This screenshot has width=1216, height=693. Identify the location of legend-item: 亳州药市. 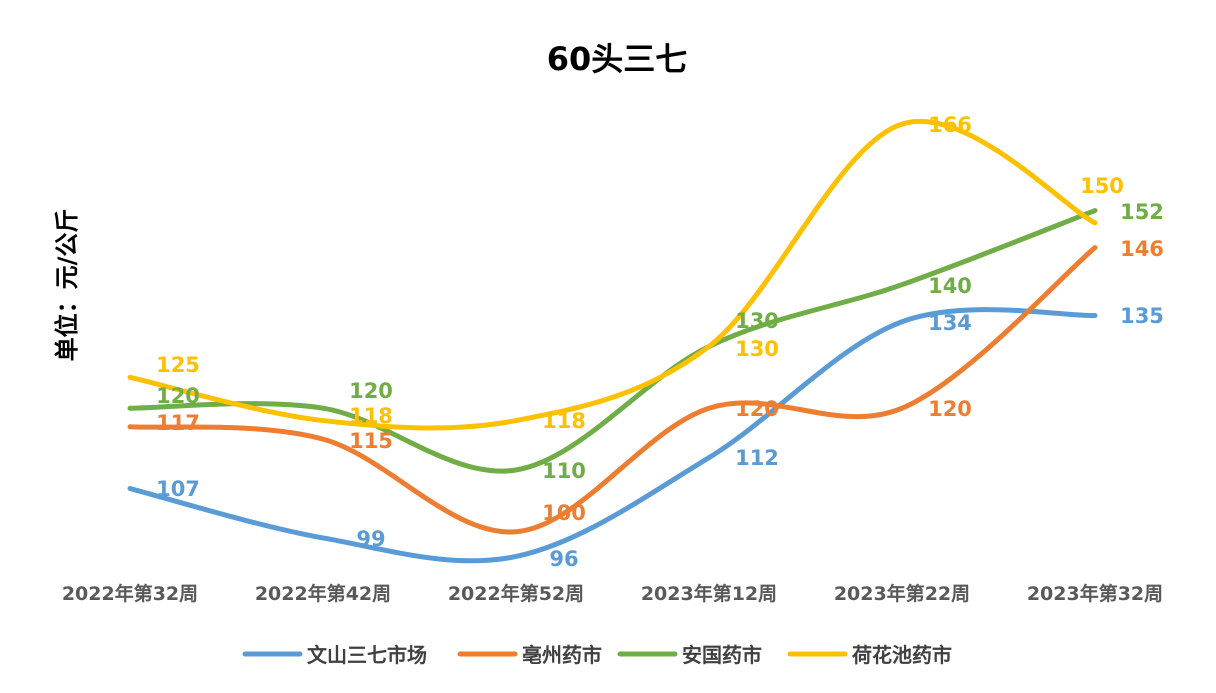
(529, 655).